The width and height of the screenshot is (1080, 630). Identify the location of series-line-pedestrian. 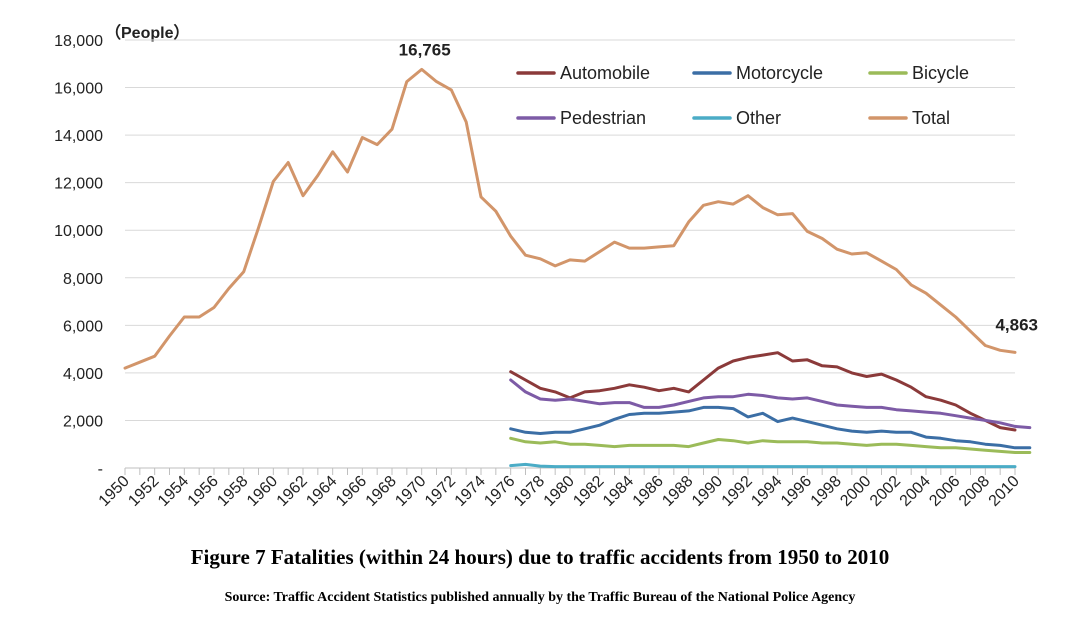
(770, 404).